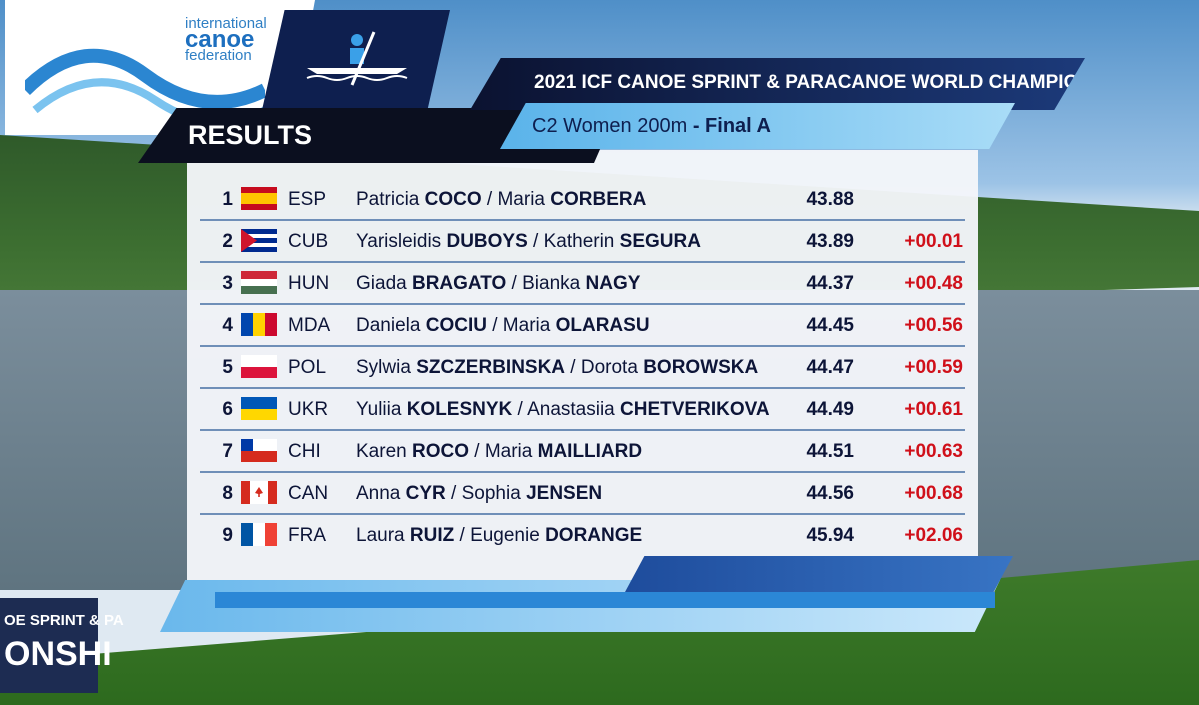 This screenshot has height=705, width=1199. Describe the element at coordinates (557, 368) in the screenshot. I see `crew-names: Sylwia SZCZERBINSKADorota BOROWSKA` at that location.